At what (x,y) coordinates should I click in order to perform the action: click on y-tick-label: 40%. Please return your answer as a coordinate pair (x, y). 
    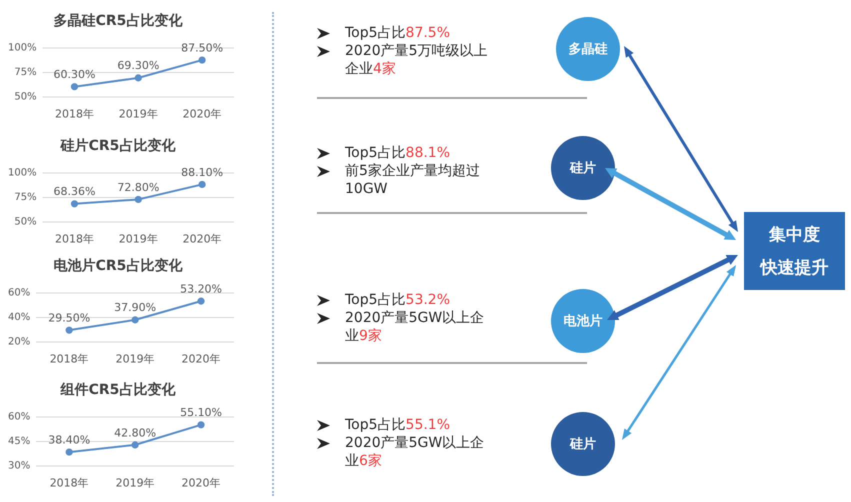
    Looking at the image, I should click on (19, 317).